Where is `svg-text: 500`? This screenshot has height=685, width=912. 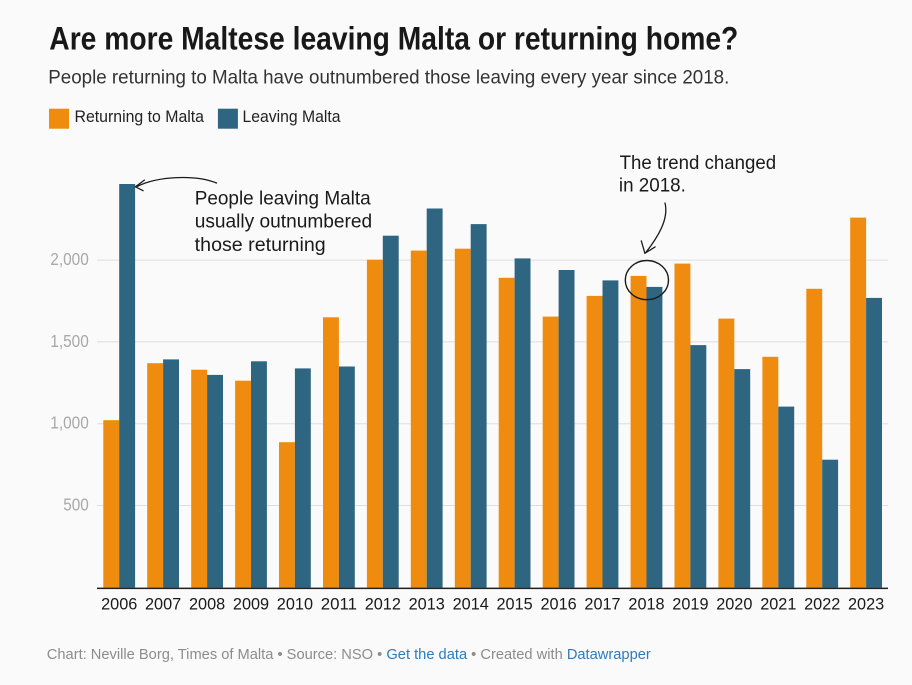 svg-text: 500 is located at coordinates (76, 505).